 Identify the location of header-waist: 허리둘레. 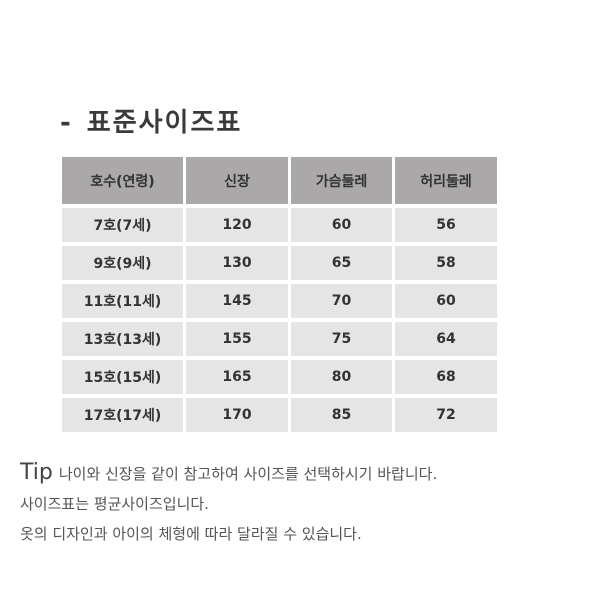
(446, 180).